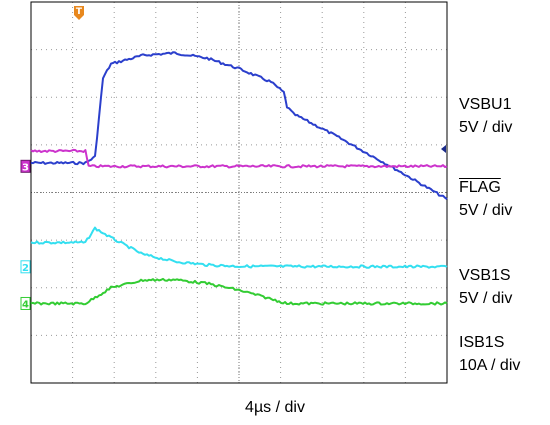 Image resolution: width=550 pixels, height=425 pixels. Describe the element at coordinates (79, 17) in the screenshot. I see `trigger-marker-tip` at that location.